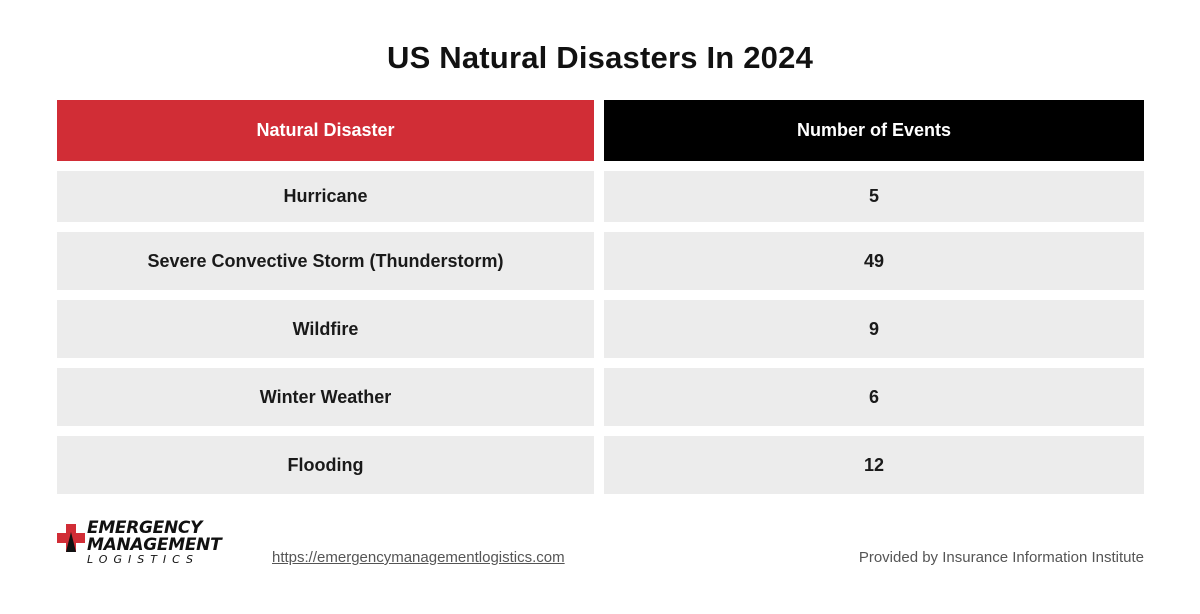  Describe the element at coordinates (325, 397) in the screenshot. I see `disaster-cell: Winter Weather` at that location.